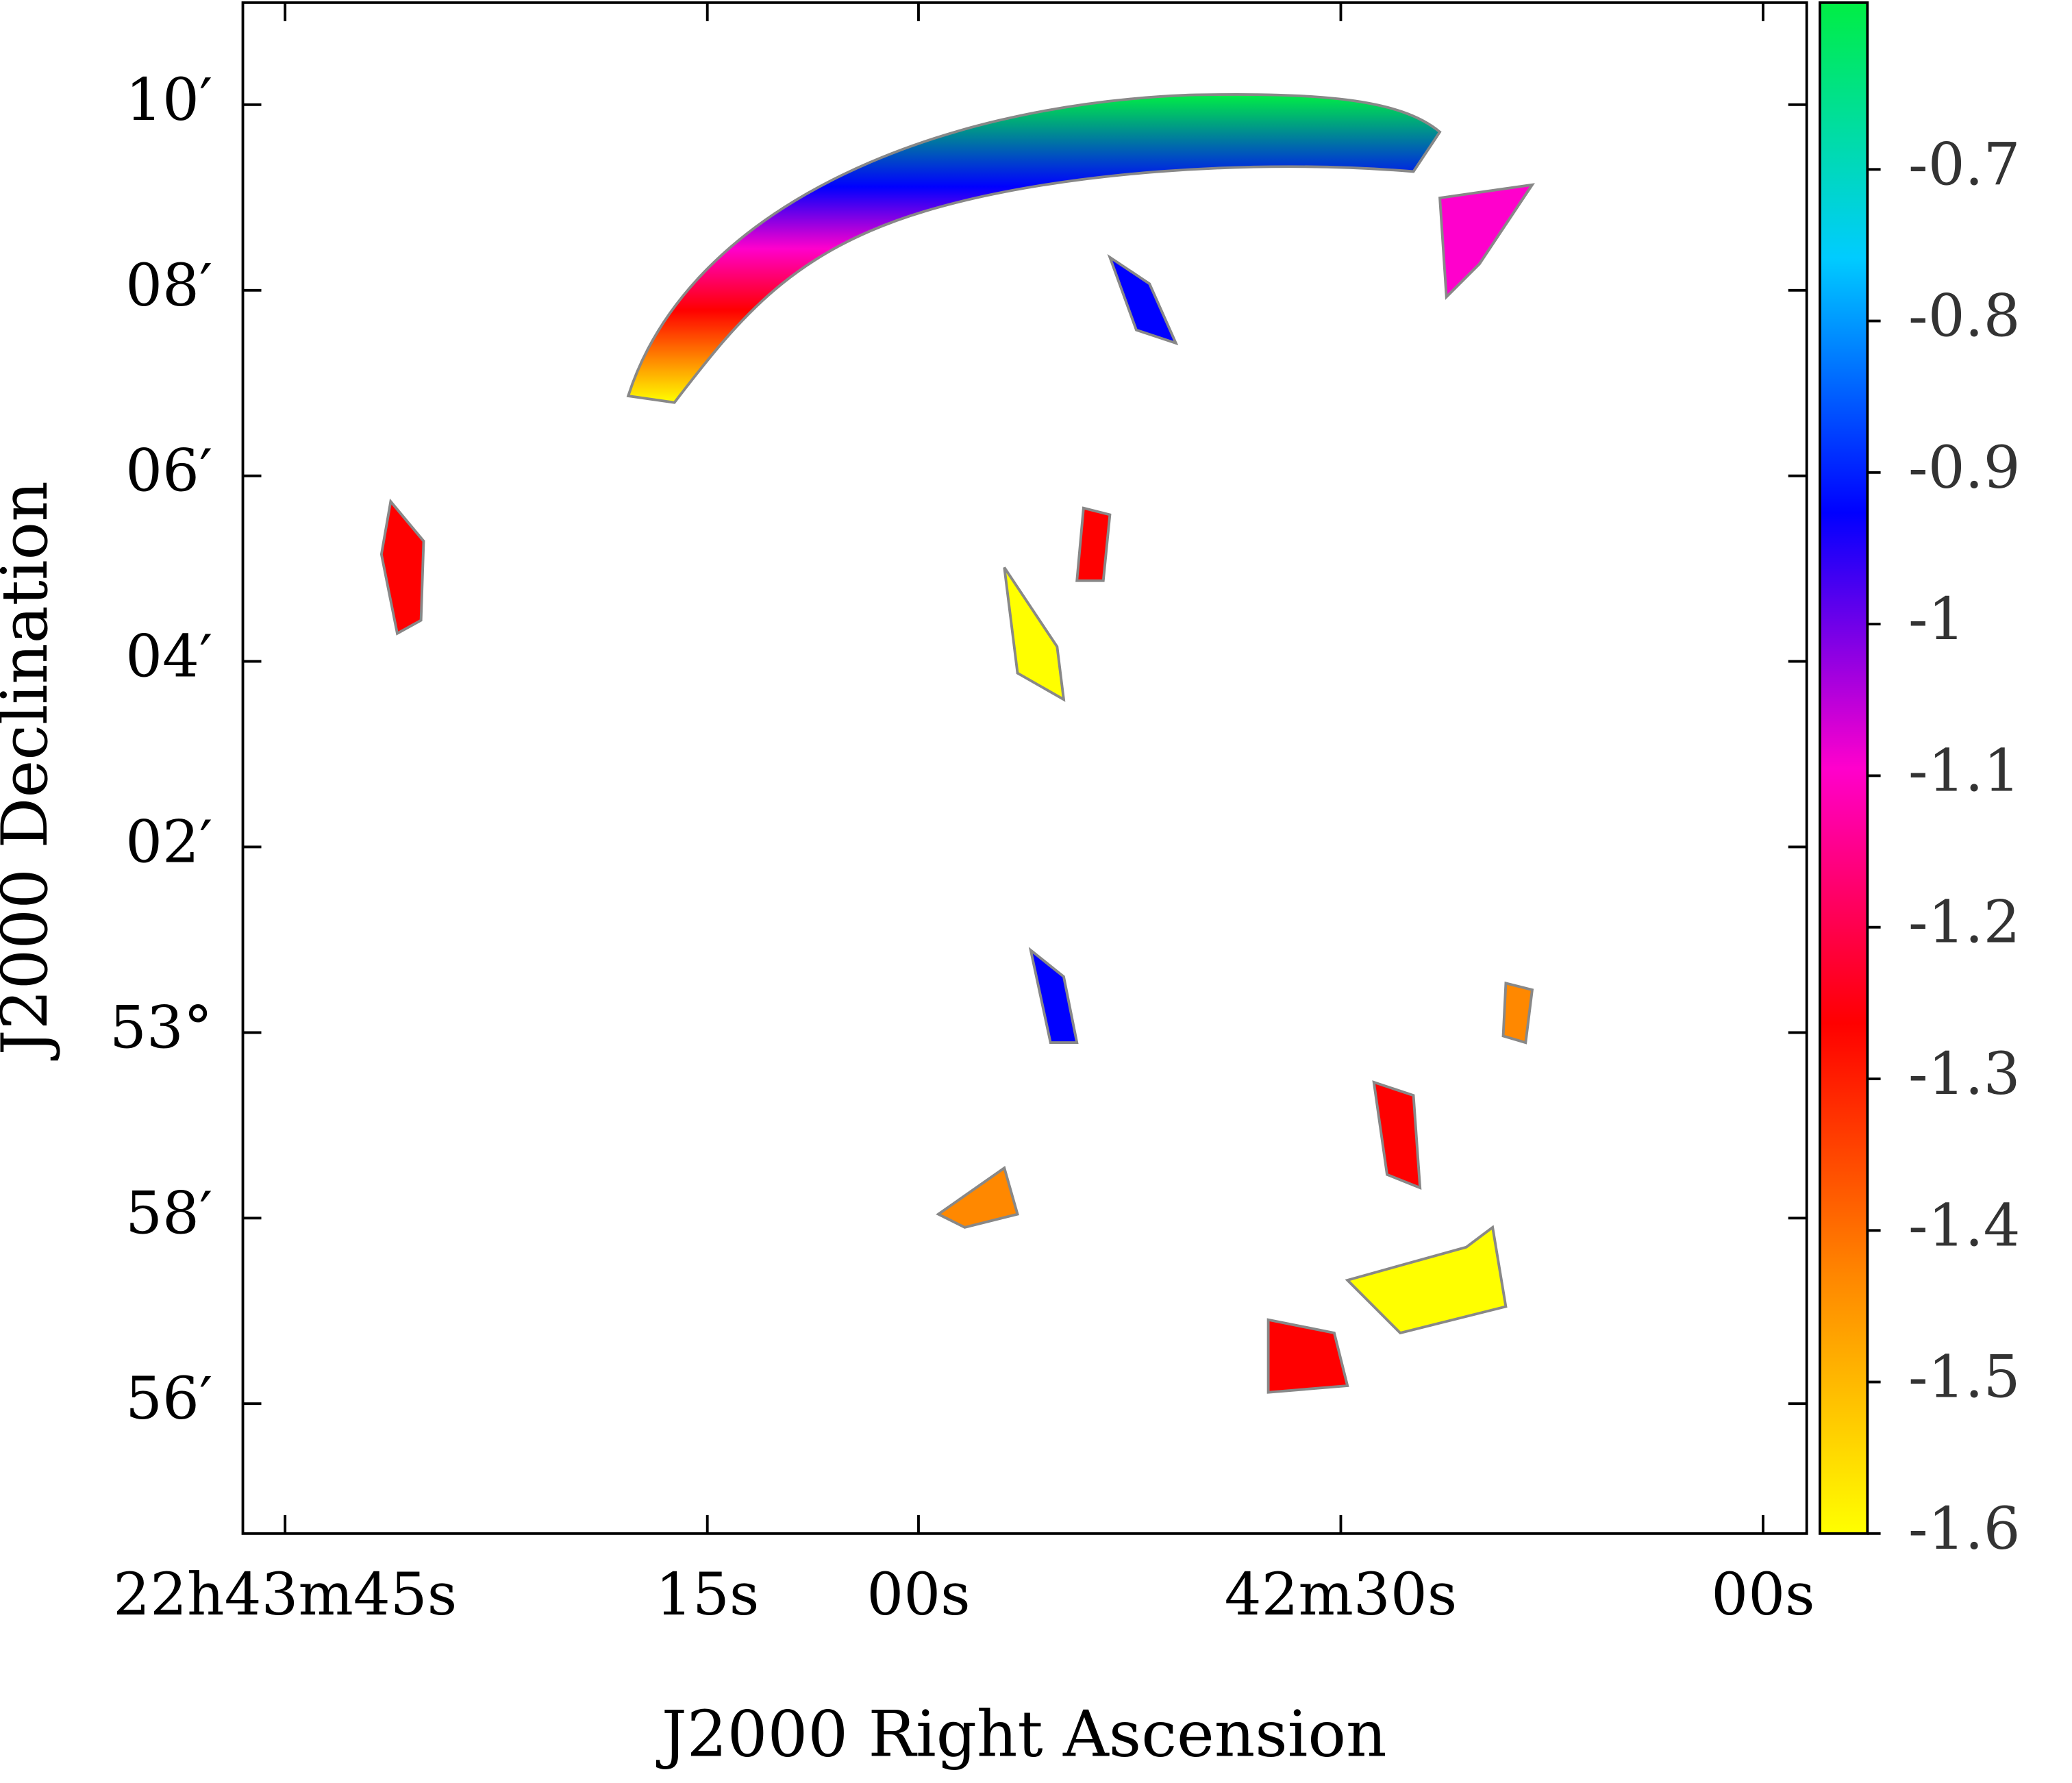  Describe the element at coordinates (1937, 619) in the screenshot. I see `colorbar-tick-label: -1` at that location.